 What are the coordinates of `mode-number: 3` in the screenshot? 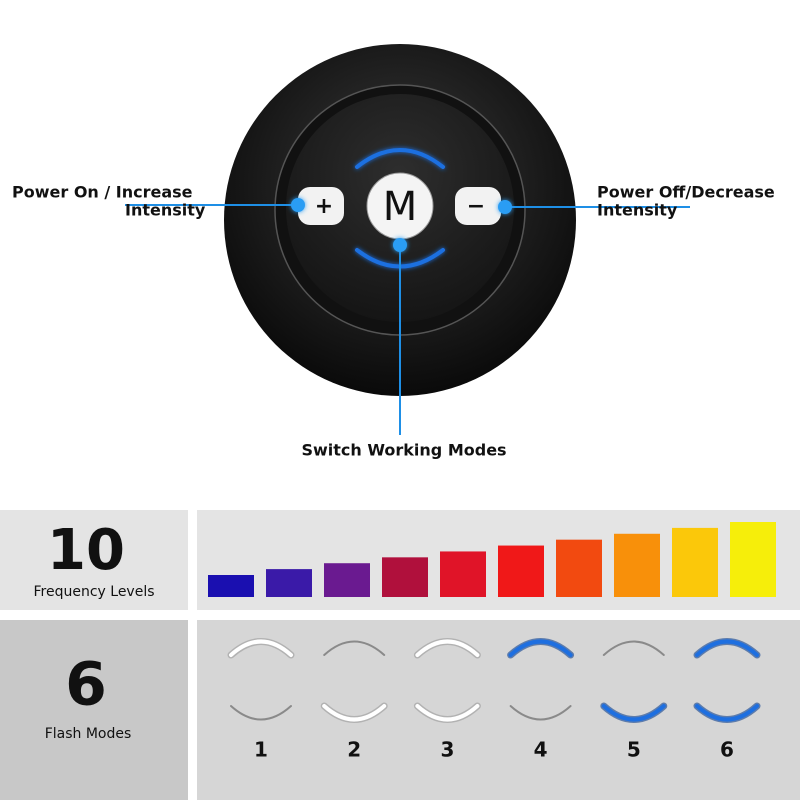 It's located at (447, 750).